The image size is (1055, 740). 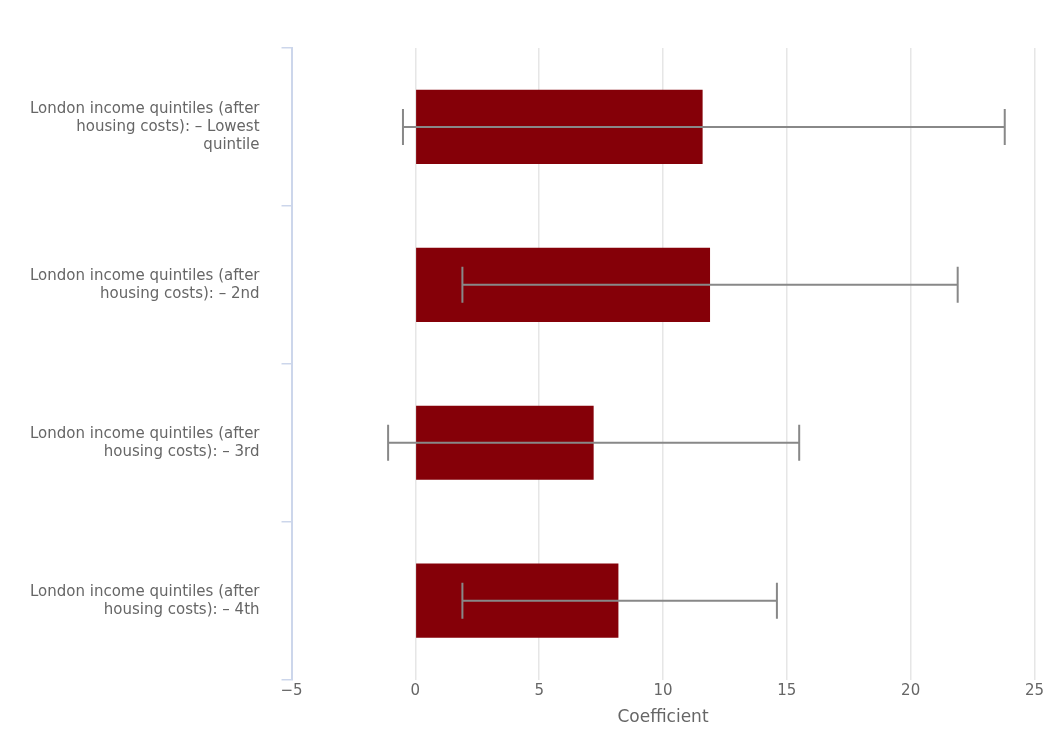 I want to click on x-tick-label: 20, so click(x=911, y=690).